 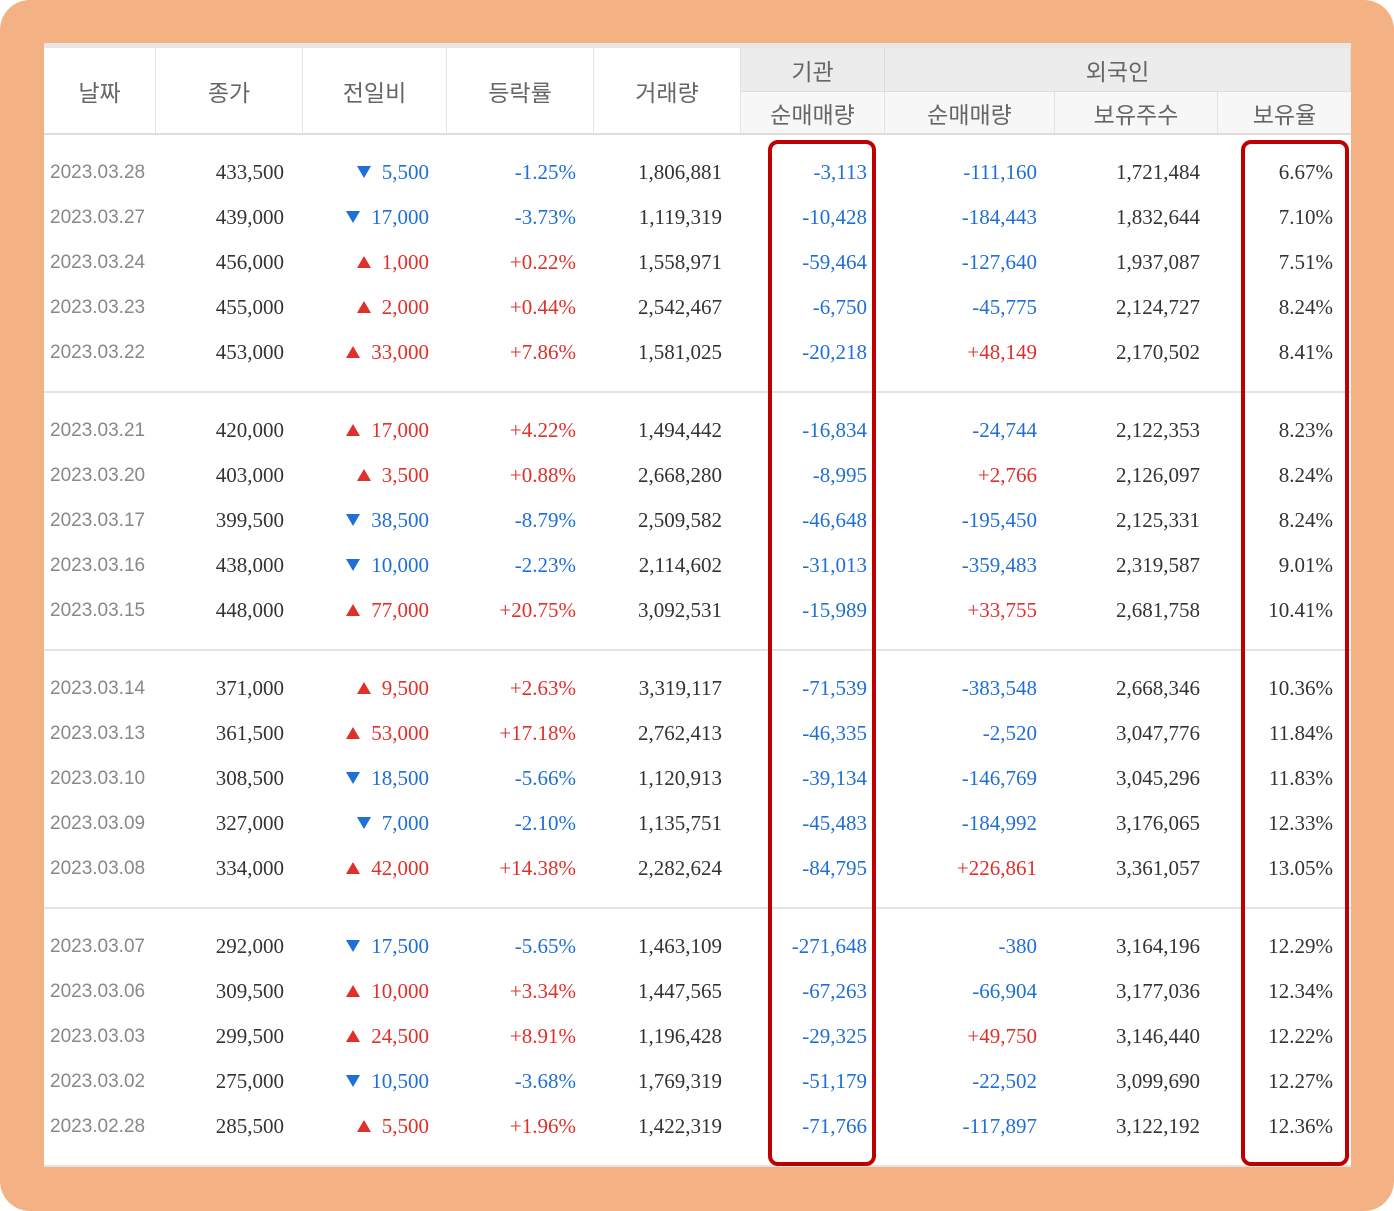 I want to click on rate-cell: +20.75%, so click(x=537, y=610).